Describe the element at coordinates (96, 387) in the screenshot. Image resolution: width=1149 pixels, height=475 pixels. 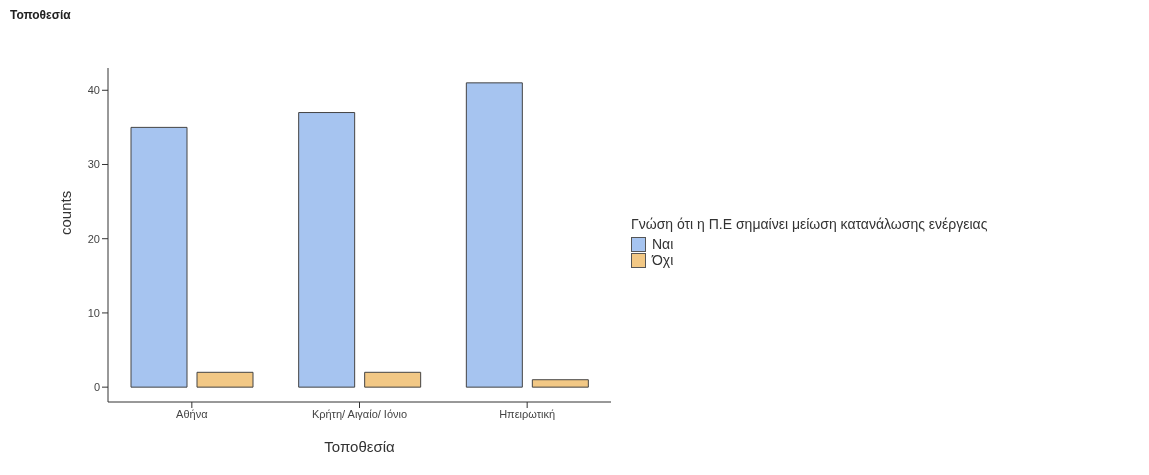
I see `y-tick-label: 0` at that location.